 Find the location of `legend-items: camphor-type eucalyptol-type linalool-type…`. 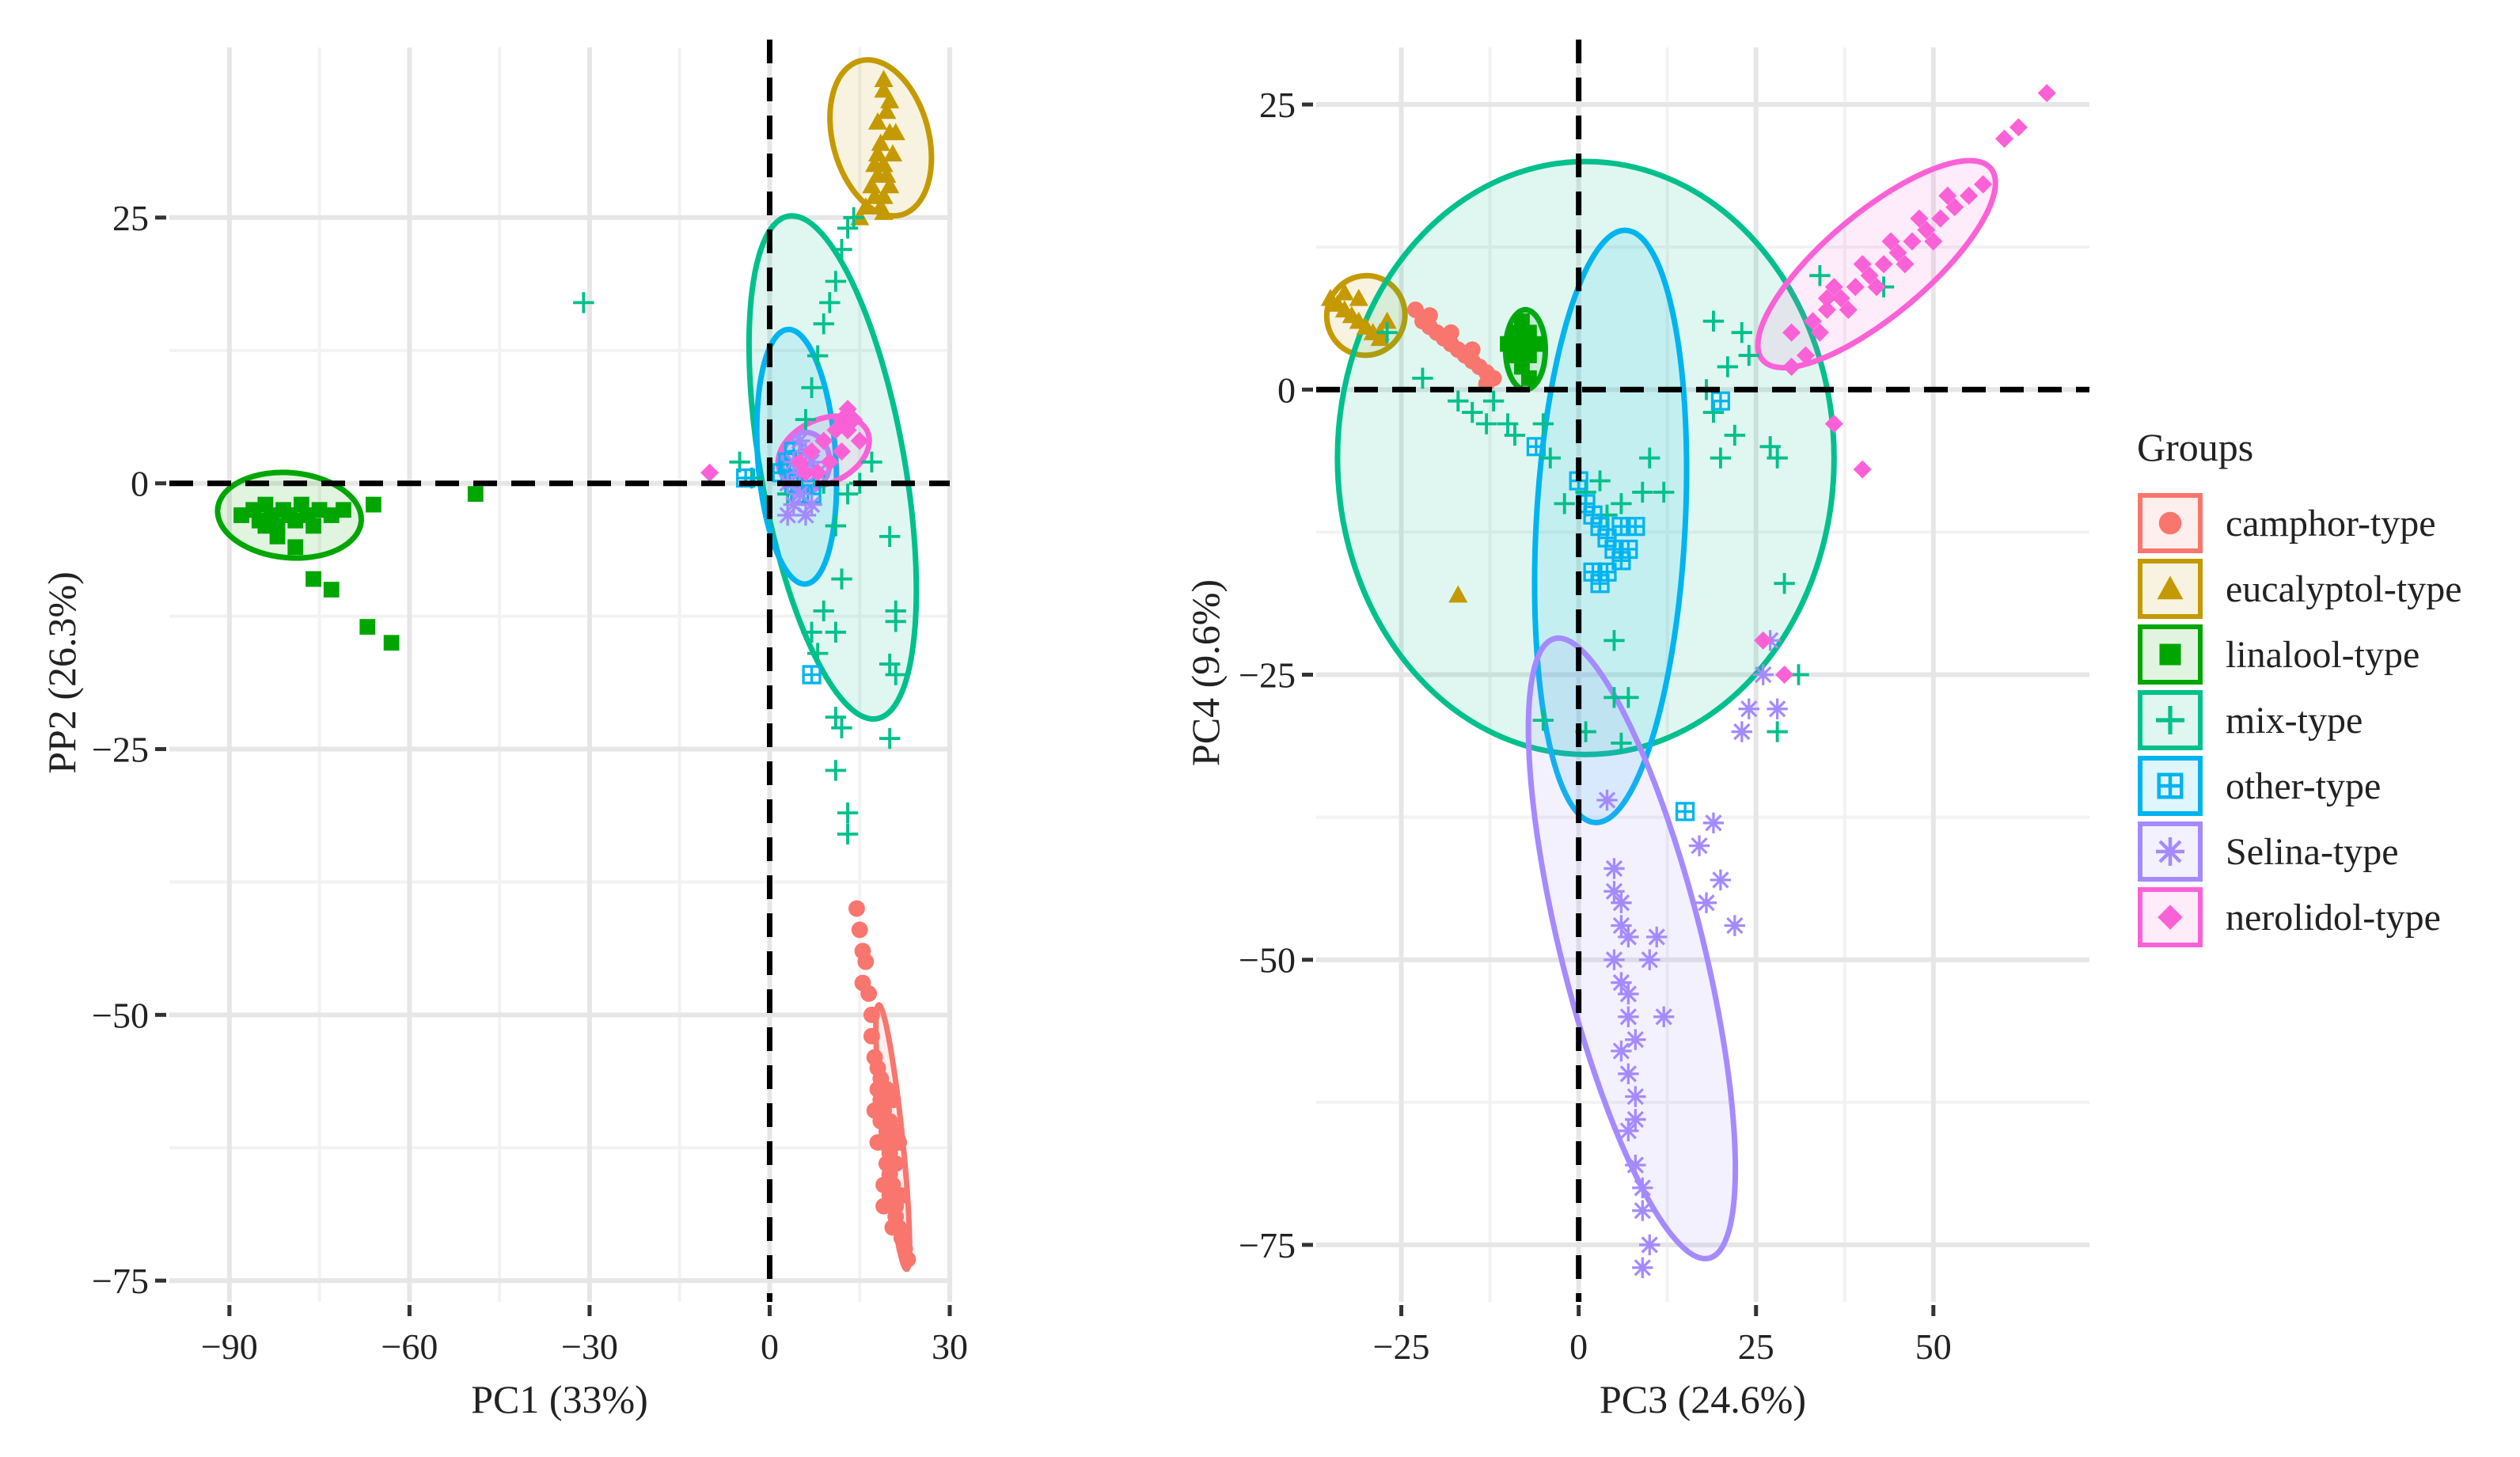

legend-items: camphor-type eucalyptol-type linalool-type… is located at coordinates (2300, 720).